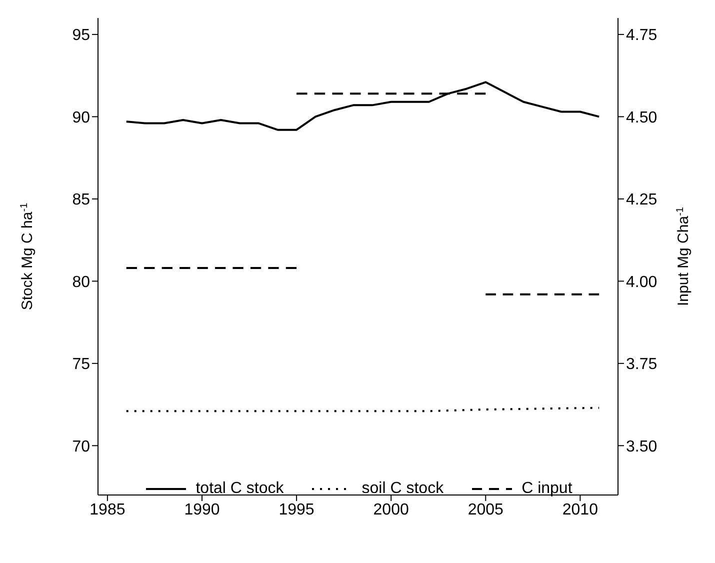  Describe the element at coordinates (240, 489) in the screenshot. I see `legend-label: total C stock` at that location.